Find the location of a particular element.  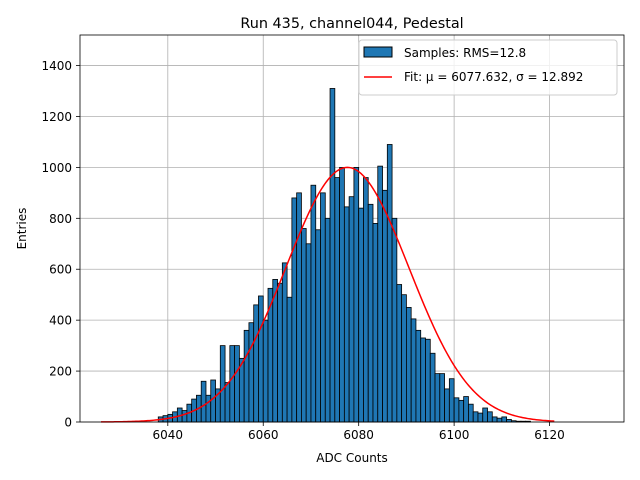

legend-swatch-samples is located at coordinates (378, 52).